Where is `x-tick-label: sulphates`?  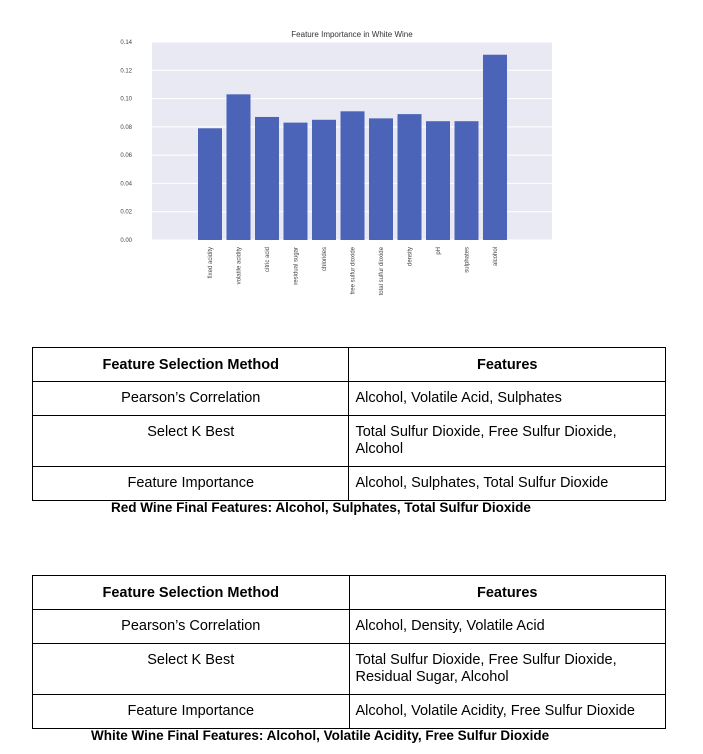 x-tick-label: sulphates is located at coordinates (468, 260).